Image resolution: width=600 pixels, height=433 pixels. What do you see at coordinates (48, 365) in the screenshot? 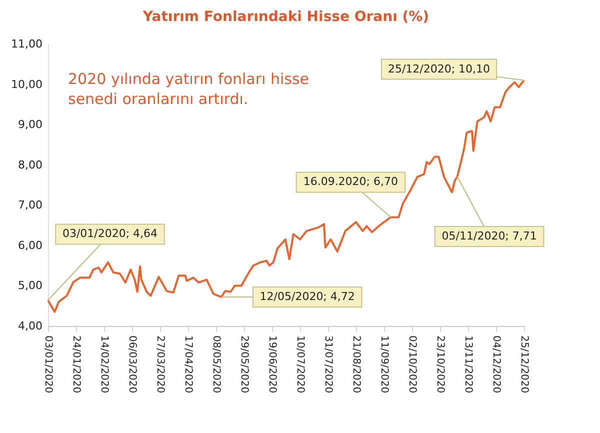
I see `x-tick-label: 03/01/2020` at bounding box center [48, 365].